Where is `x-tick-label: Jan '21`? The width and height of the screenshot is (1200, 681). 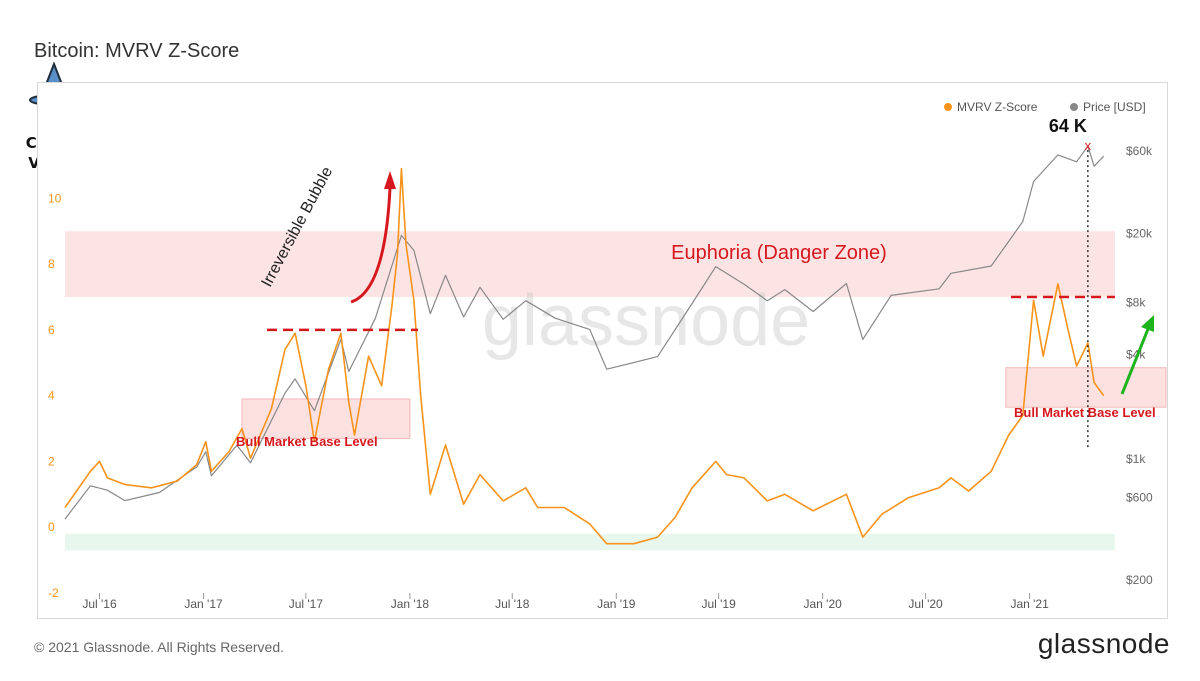 x-tick-label: Jan '21 is located at coordinates (1029, 604).